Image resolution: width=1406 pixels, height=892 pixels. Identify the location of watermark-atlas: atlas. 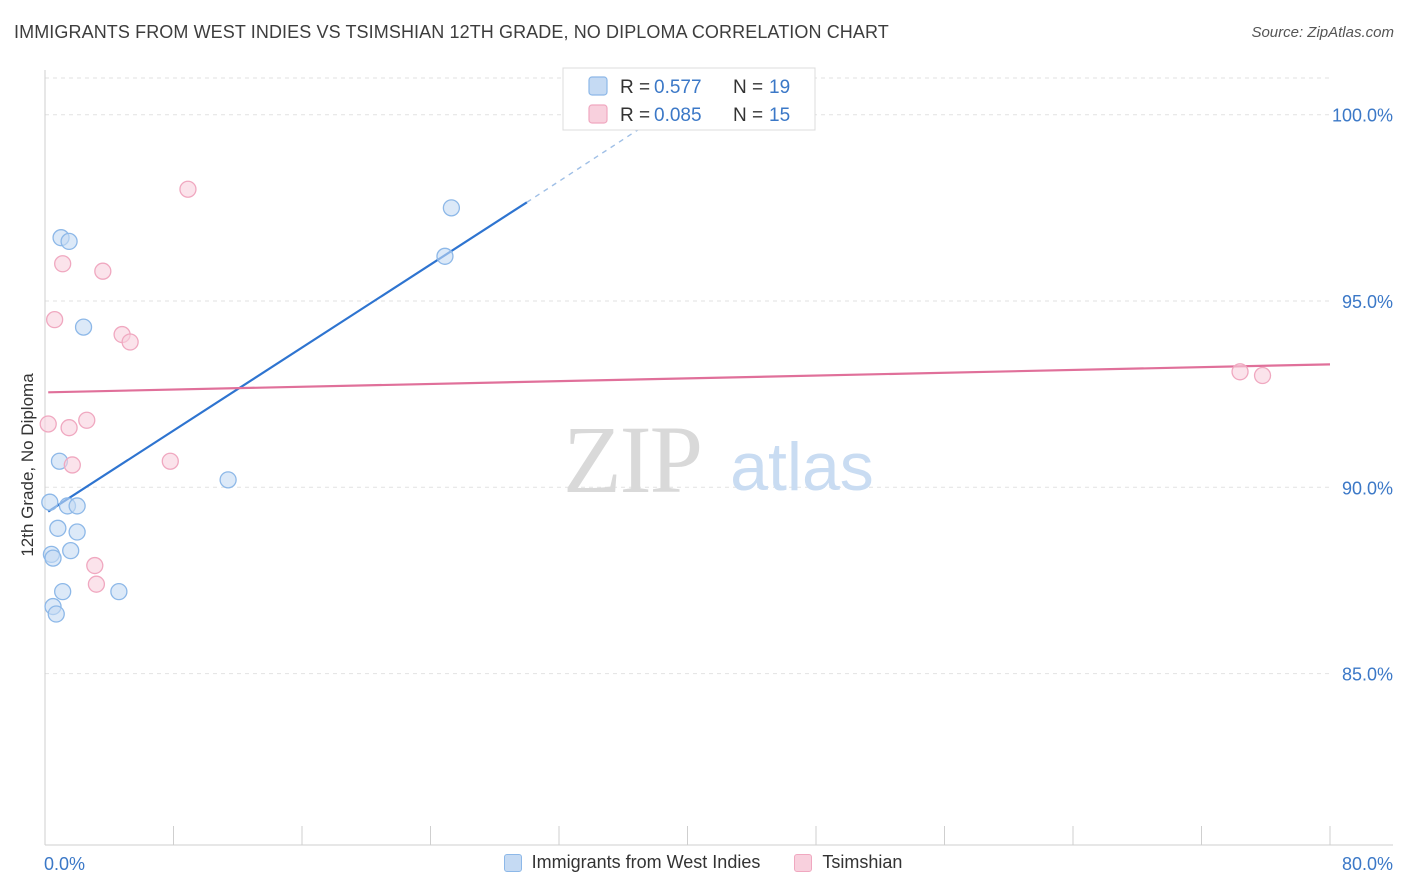
(802, 467).